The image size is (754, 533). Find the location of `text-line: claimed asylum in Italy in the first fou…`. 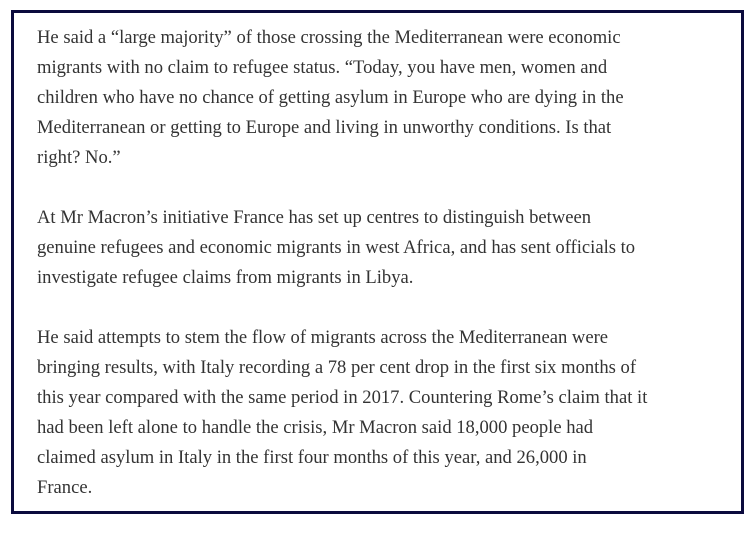

text-line: claimed asylum in Italy in the first fou… is located at coordinates (312, 457).